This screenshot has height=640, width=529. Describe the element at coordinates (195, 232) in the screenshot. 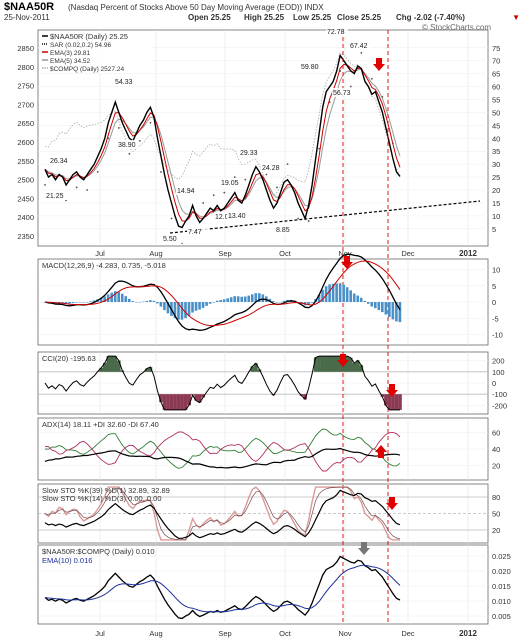

I see `value-label: 7.47` at that location.